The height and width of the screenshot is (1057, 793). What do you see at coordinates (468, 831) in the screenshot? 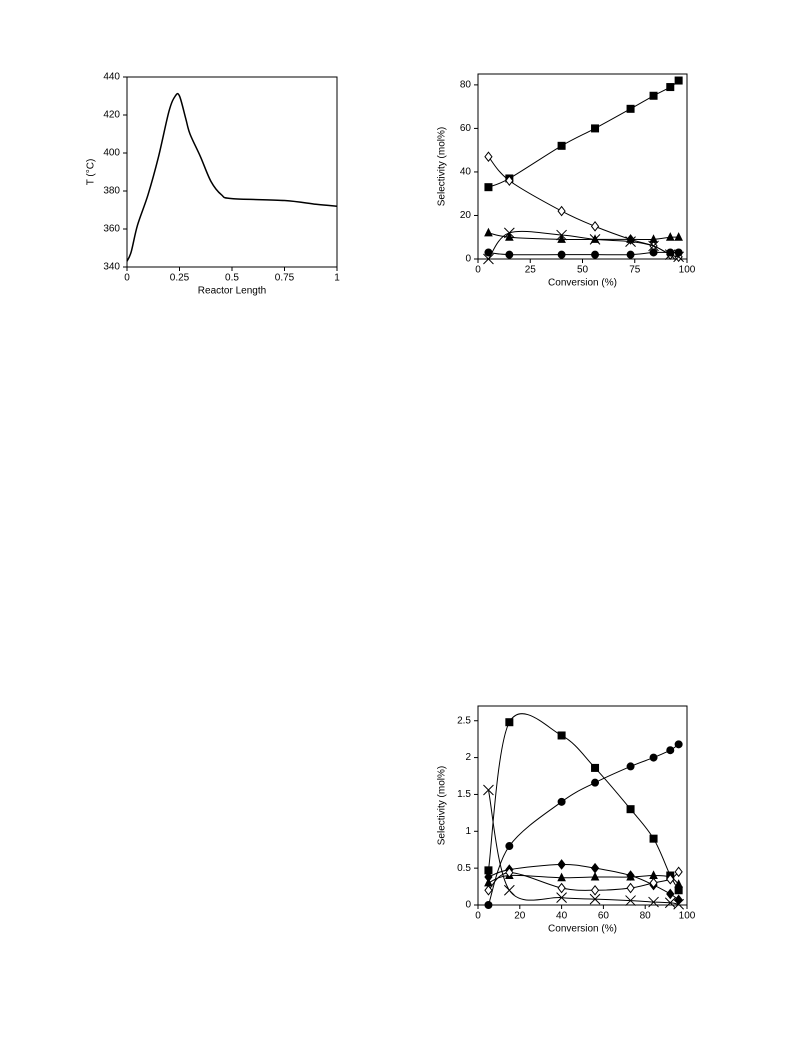
I see `y-tick-label: 1` at bounding box center [468, 831].